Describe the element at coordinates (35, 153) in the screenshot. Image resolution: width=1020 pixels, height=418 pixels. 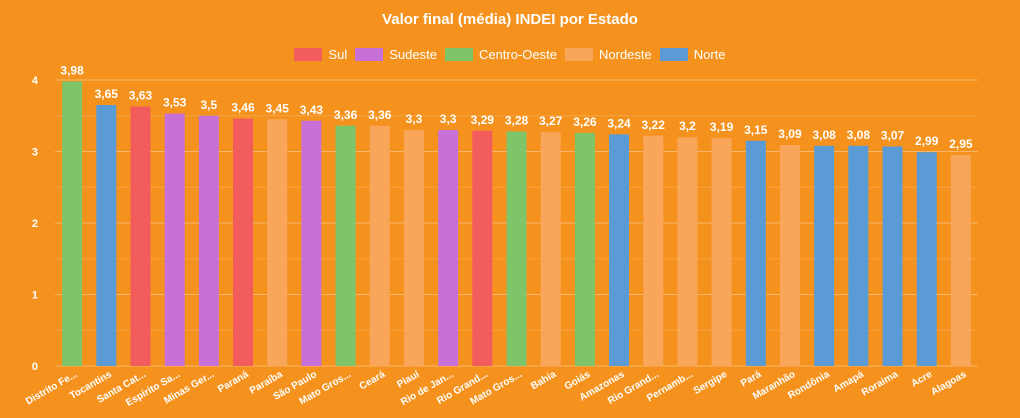
I see `y-tick-label: 3` at that location.